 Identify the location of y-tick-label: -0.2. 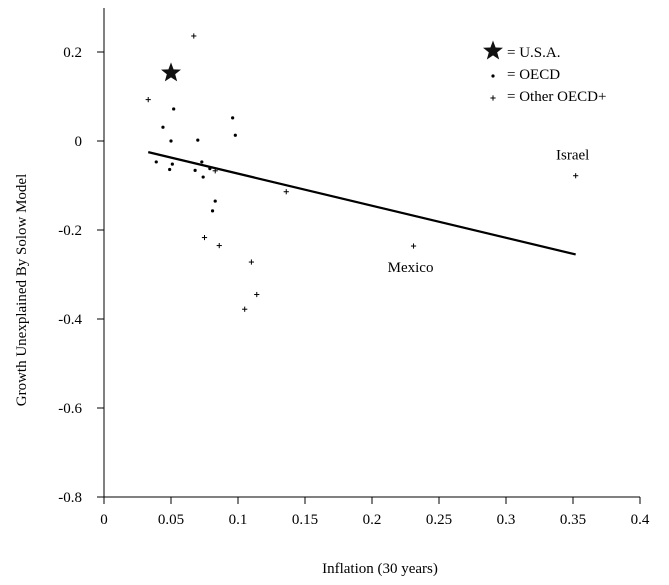
(70, 231).